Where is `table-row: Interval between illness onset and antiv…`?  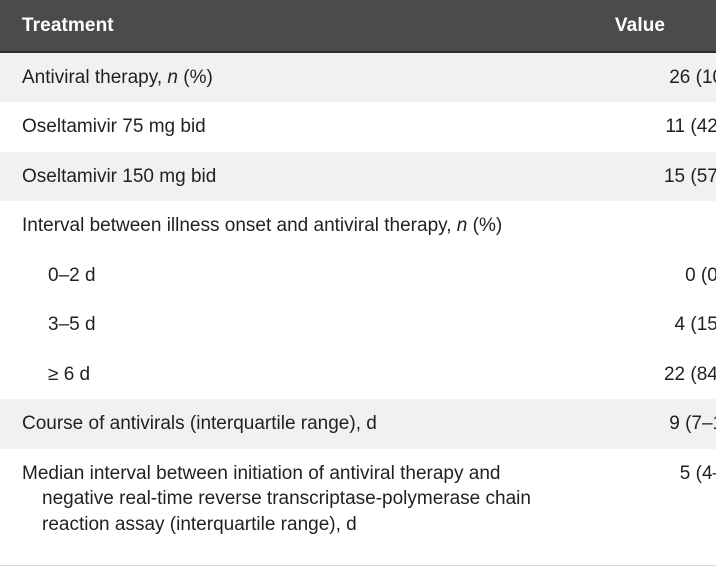 table-row: Interval between illness onset and antiv… is located at coordinates (358, 226).